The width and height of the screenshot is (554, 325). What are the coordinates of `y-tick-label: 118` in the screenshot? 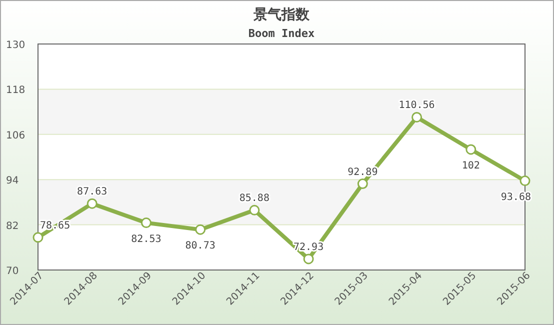 It's located at (16, 90).